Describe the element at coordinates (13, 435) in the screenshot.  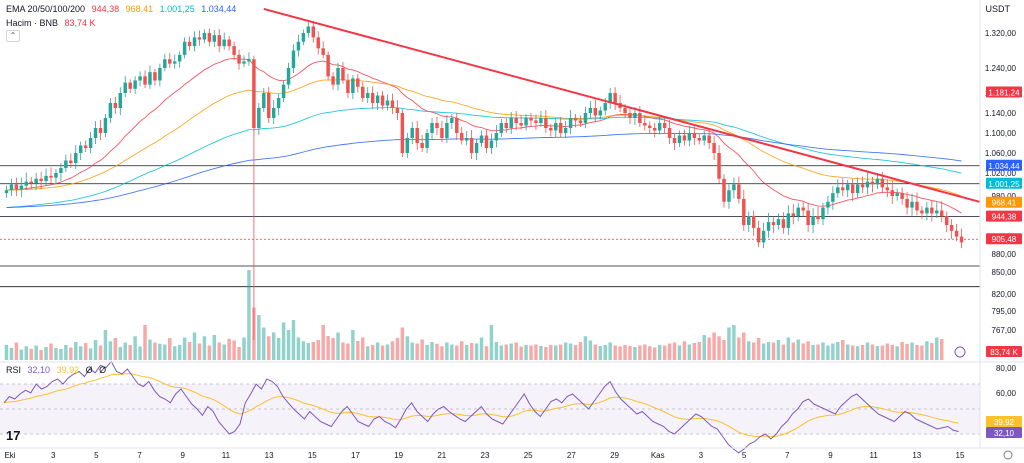
I see `tradingview-logo-icon: 17` at that location.